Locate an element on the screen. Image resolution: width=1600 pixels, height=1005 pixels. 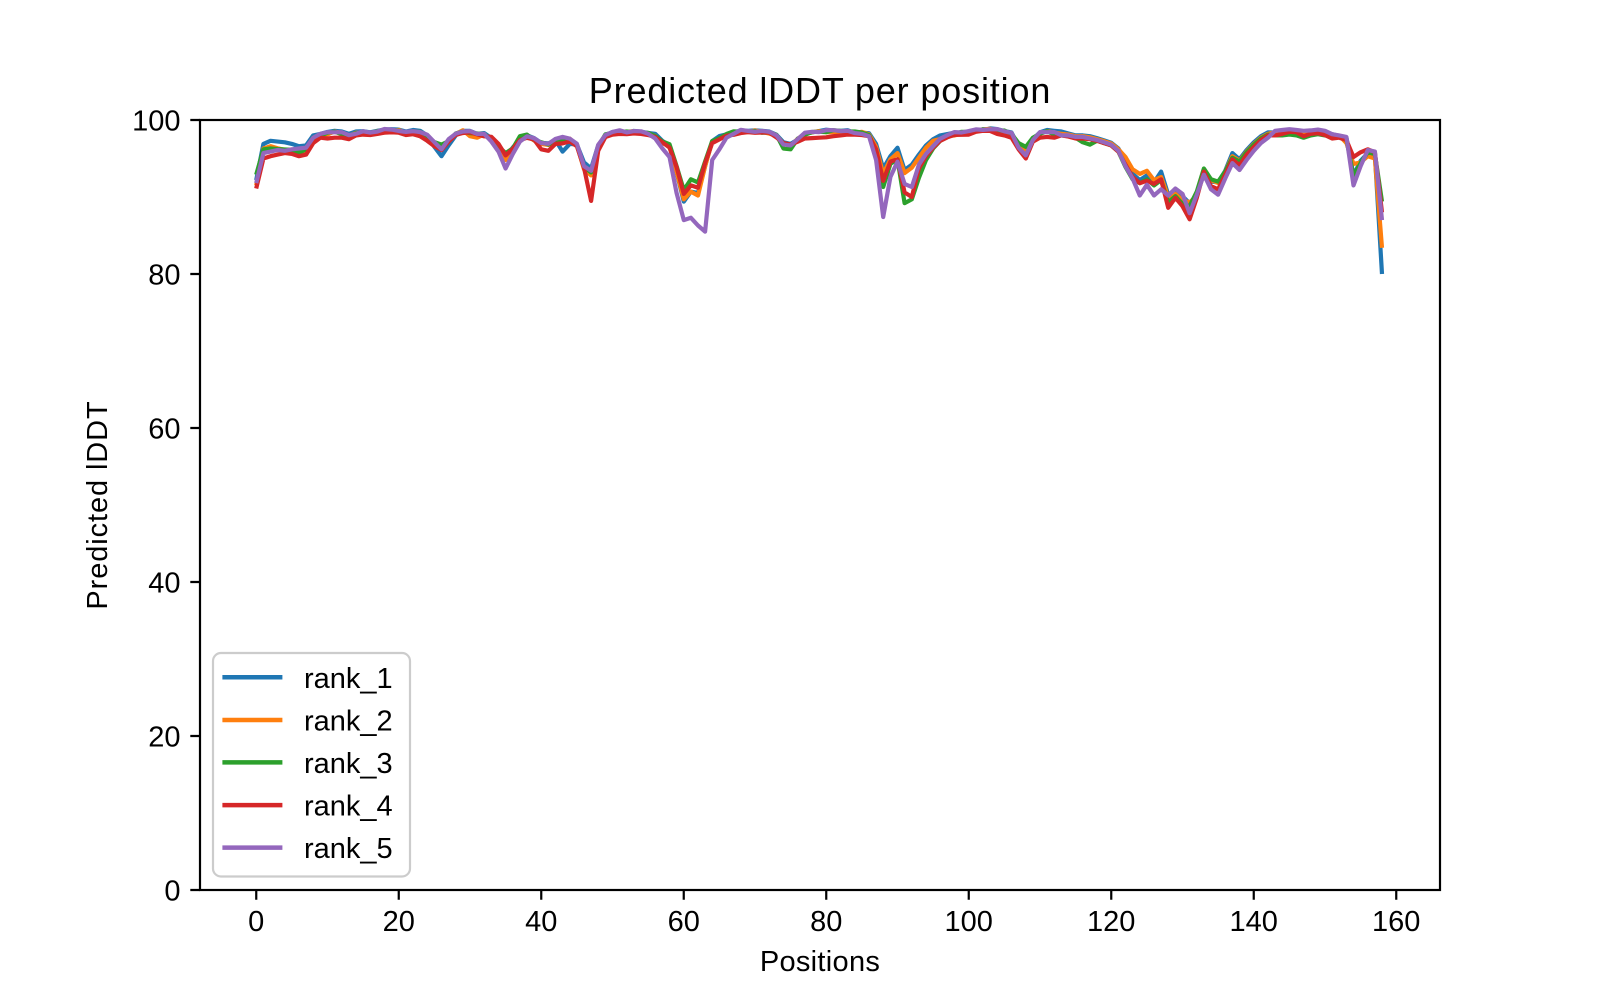
svg-text: rank_3 is located at coordinates (348, 764).